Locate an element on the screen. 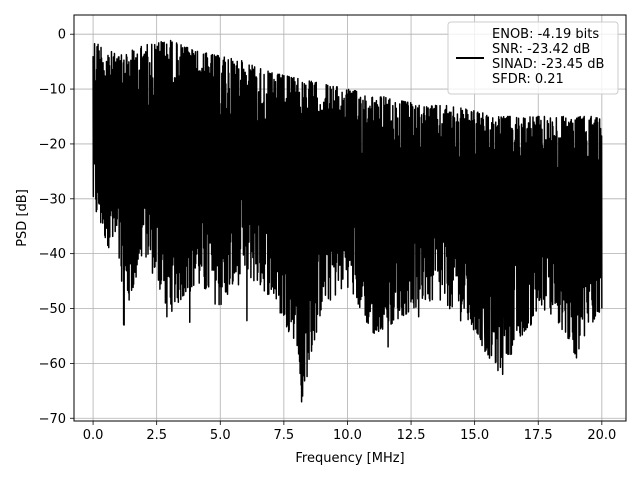 Image resolution: width=640 pixels, height=480 pixels. legend-label-line: ENOB: -4.19 bits is located at coordinates (545, 34).